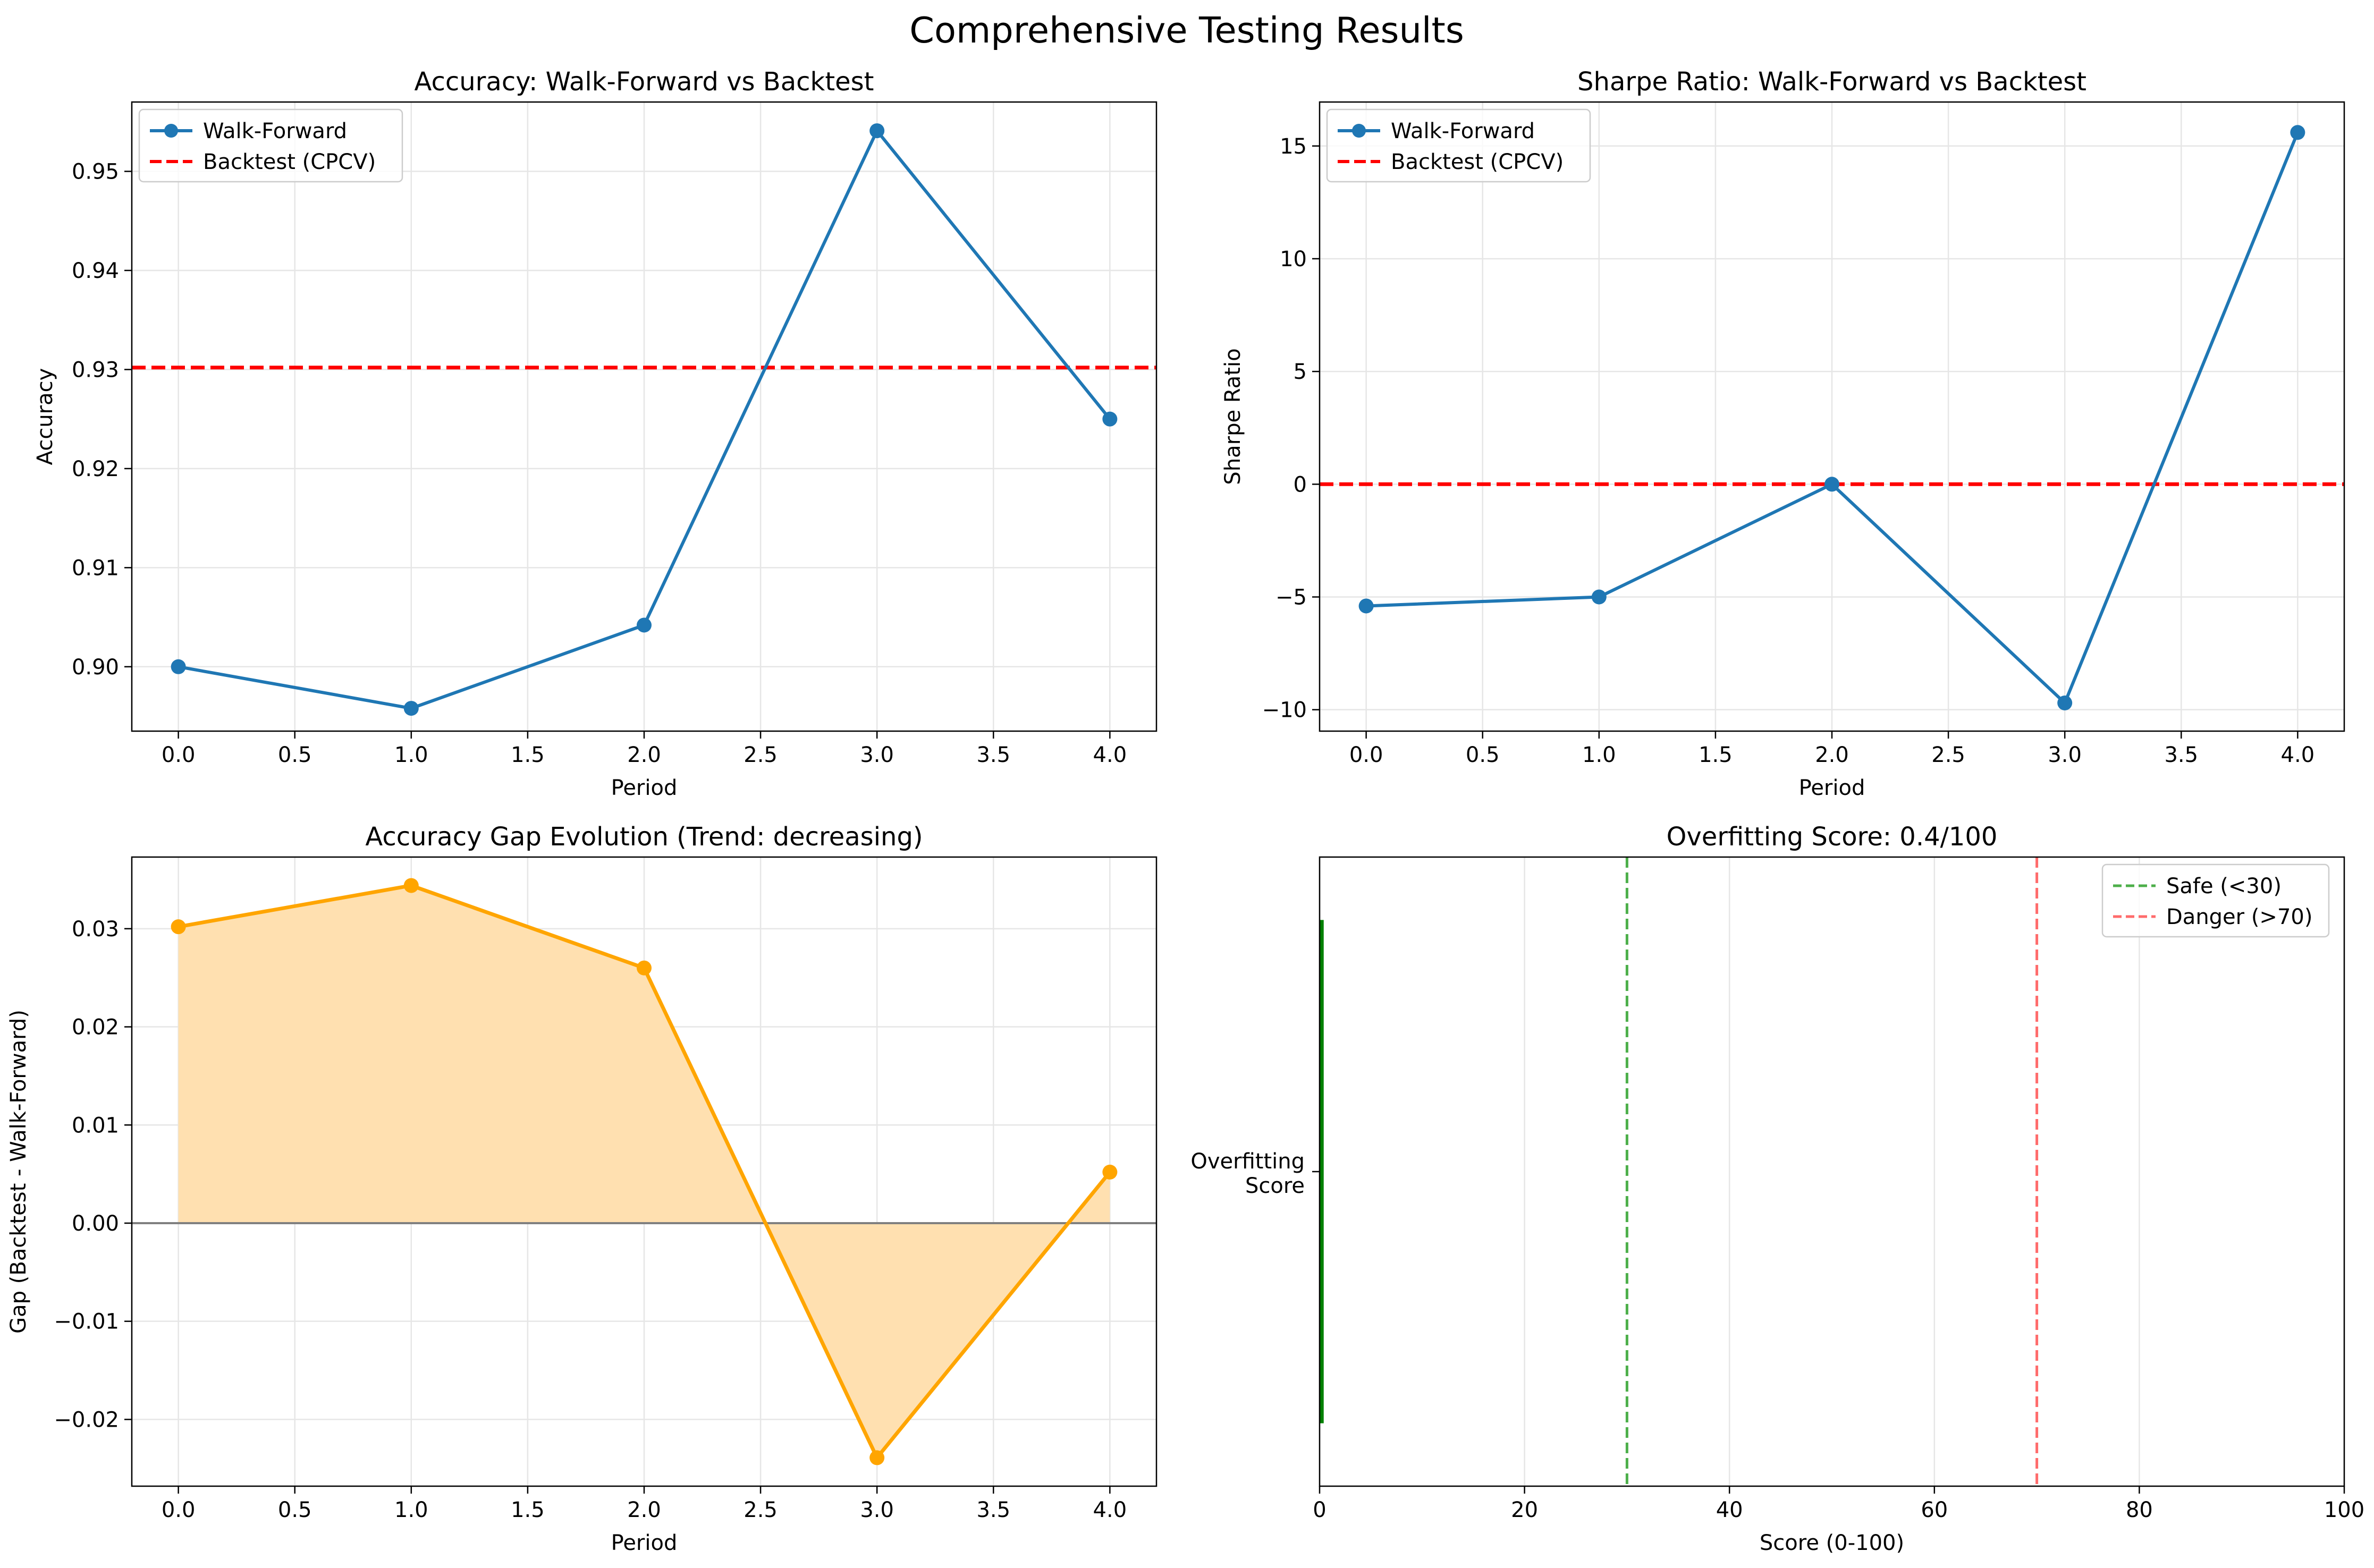  What do you see at coordinates (2181, 755) in the screenshot?
I see `sharpe-xtick-label: 3.5` at bounding box center [2181, 755].